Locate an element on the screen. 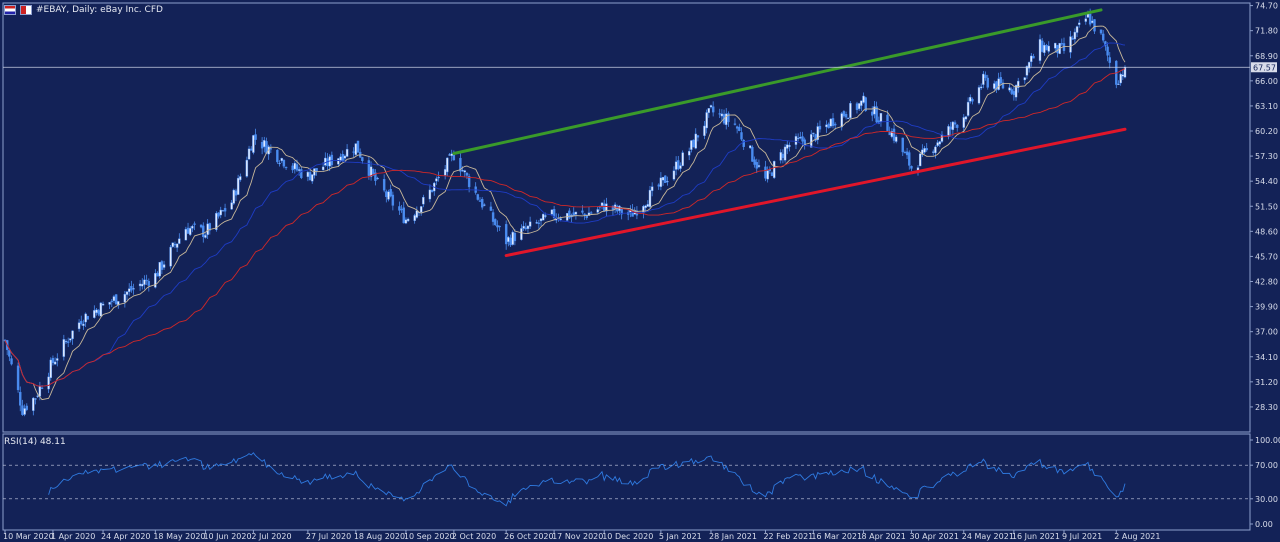 This screenshot has height=542, width=1280. price-tick-label: 51.50 is located at coordinates (1266, 206).